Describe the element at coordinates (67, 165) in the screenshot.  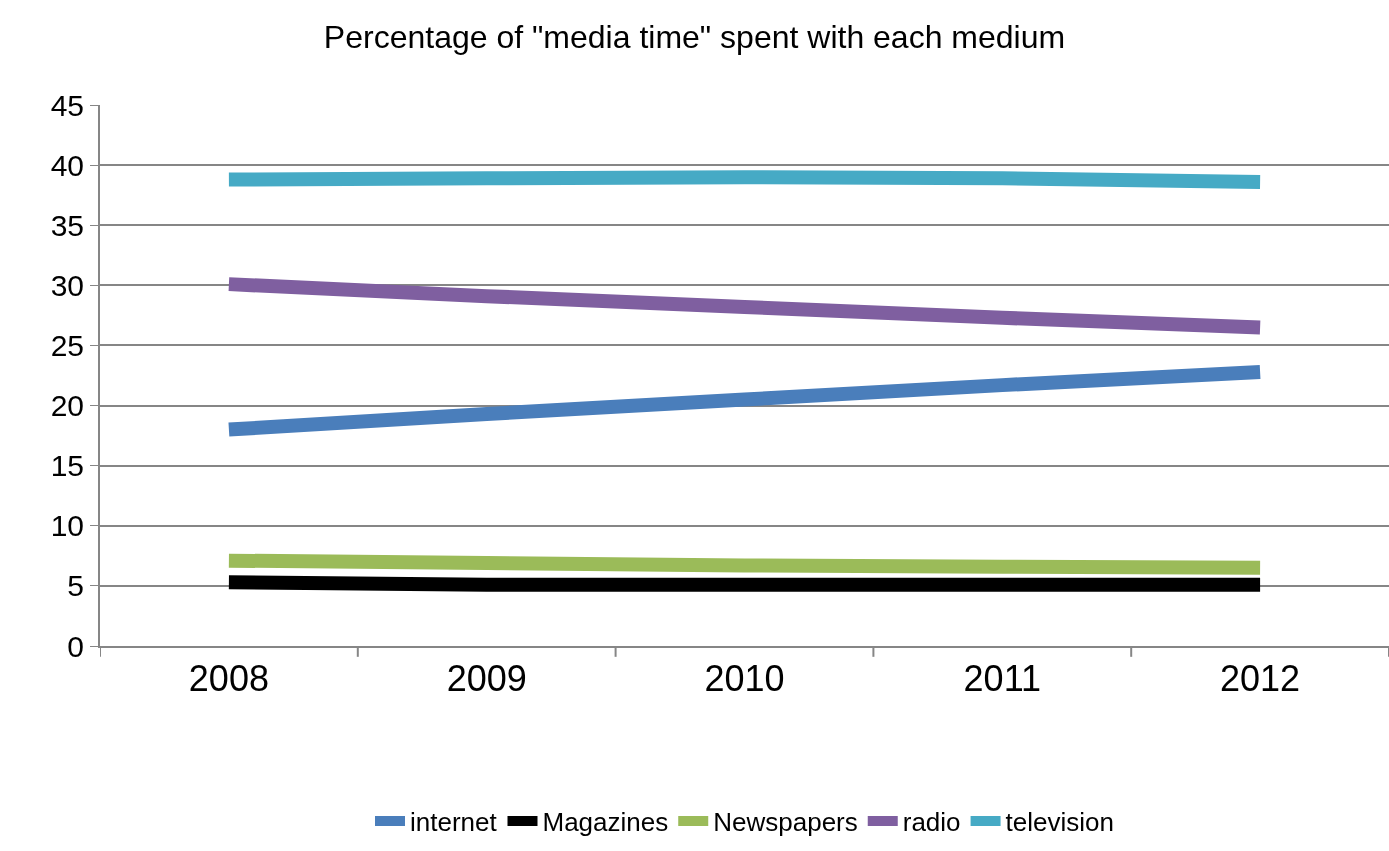
I see `y-tick-label: 40` at that location.